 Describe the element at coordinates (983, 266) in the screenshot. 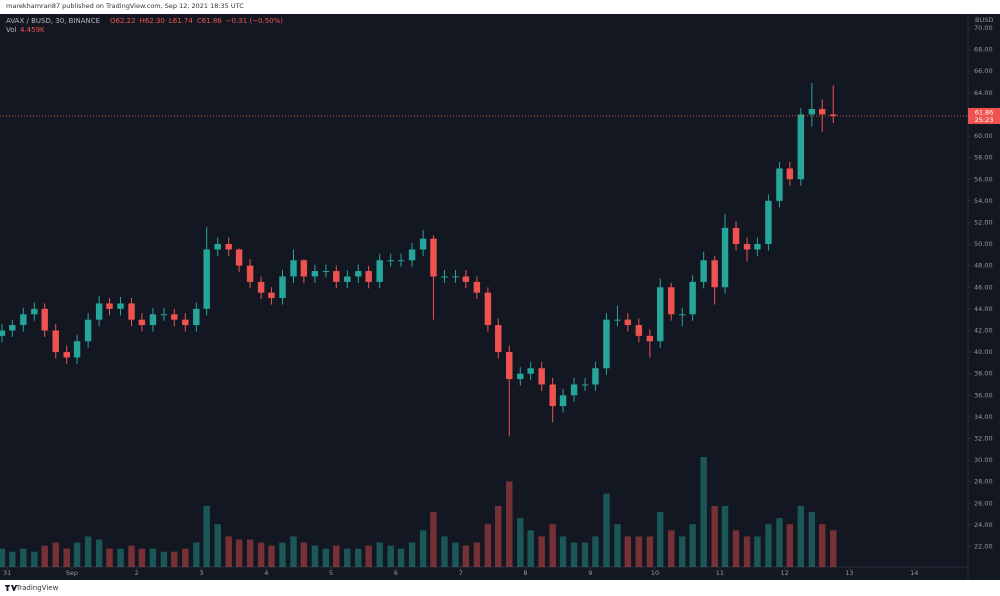

I see `y-tick-label: 48.00` at that location.